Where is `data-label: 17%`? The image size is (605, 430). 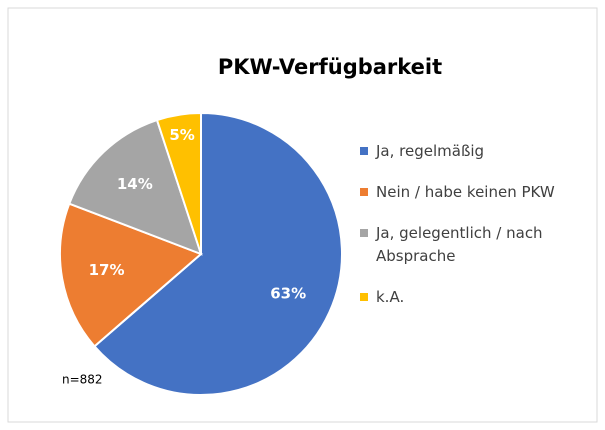
data-label: 17% is located at coordinates (107, 270).